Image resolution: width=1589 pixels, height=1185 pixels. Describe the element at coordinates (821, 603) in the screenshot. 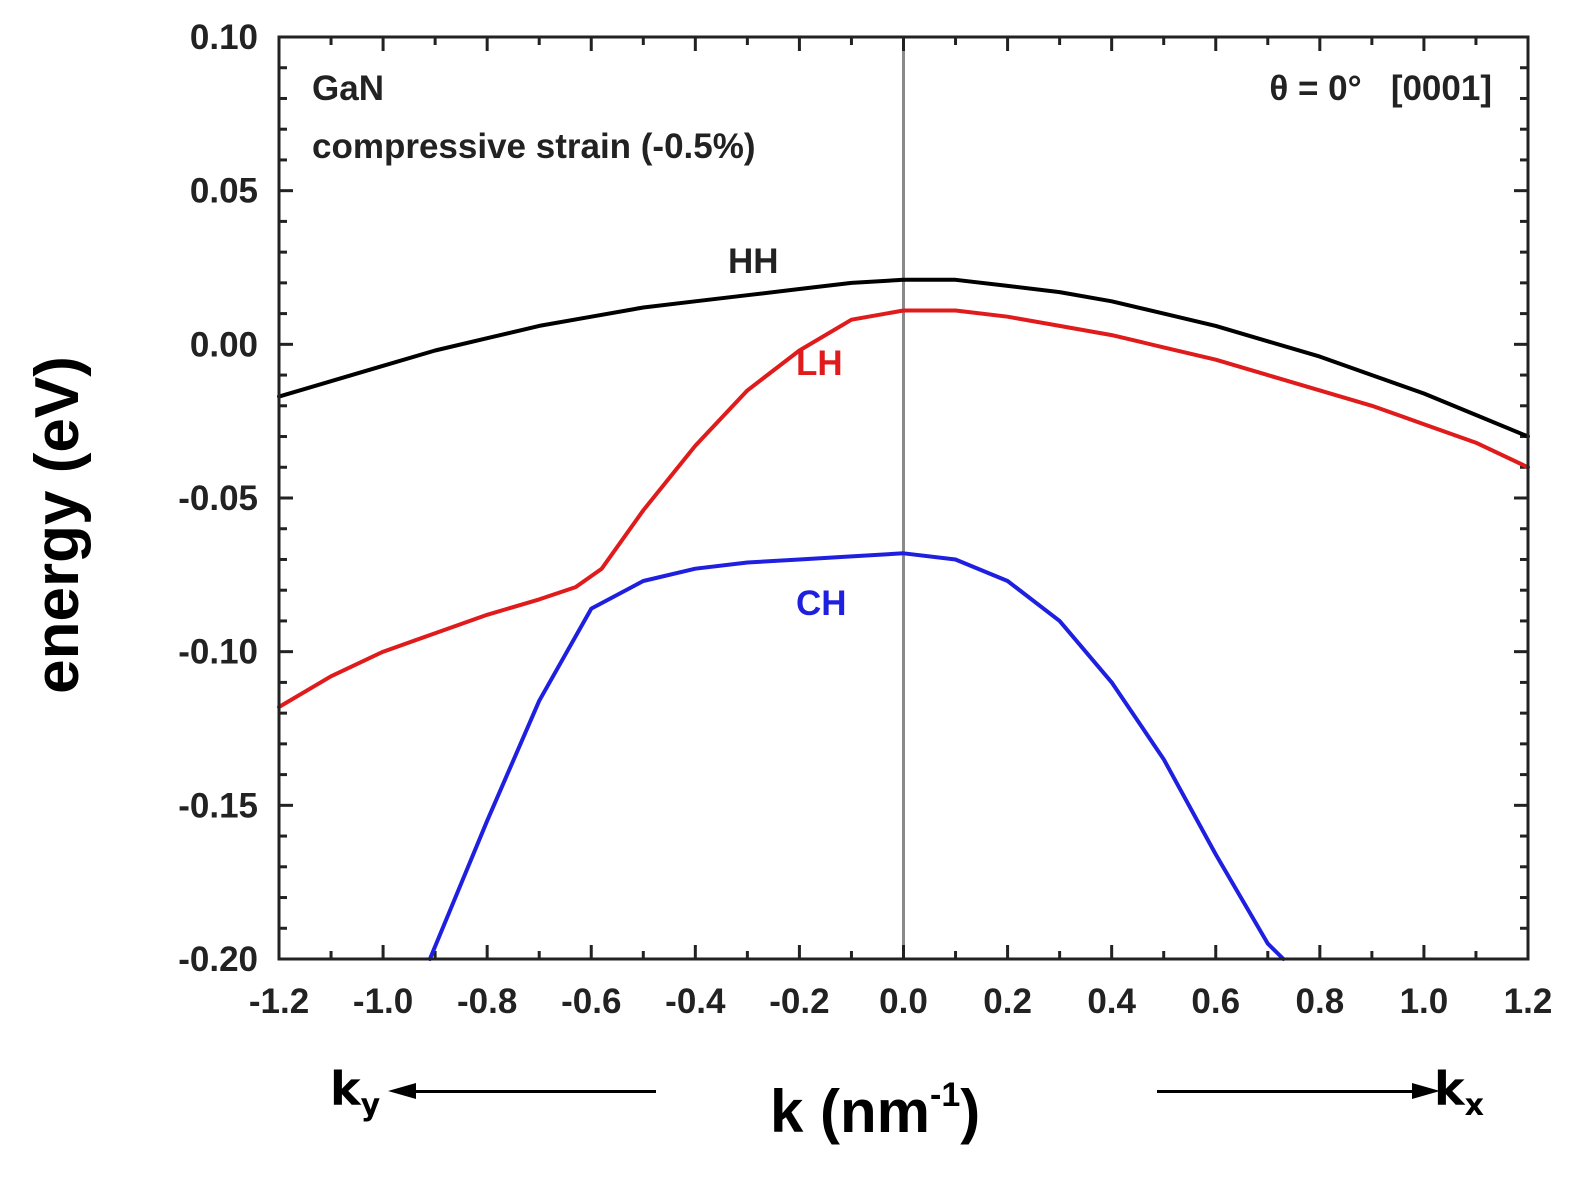

I see `series-label-ch: CH` at that location.